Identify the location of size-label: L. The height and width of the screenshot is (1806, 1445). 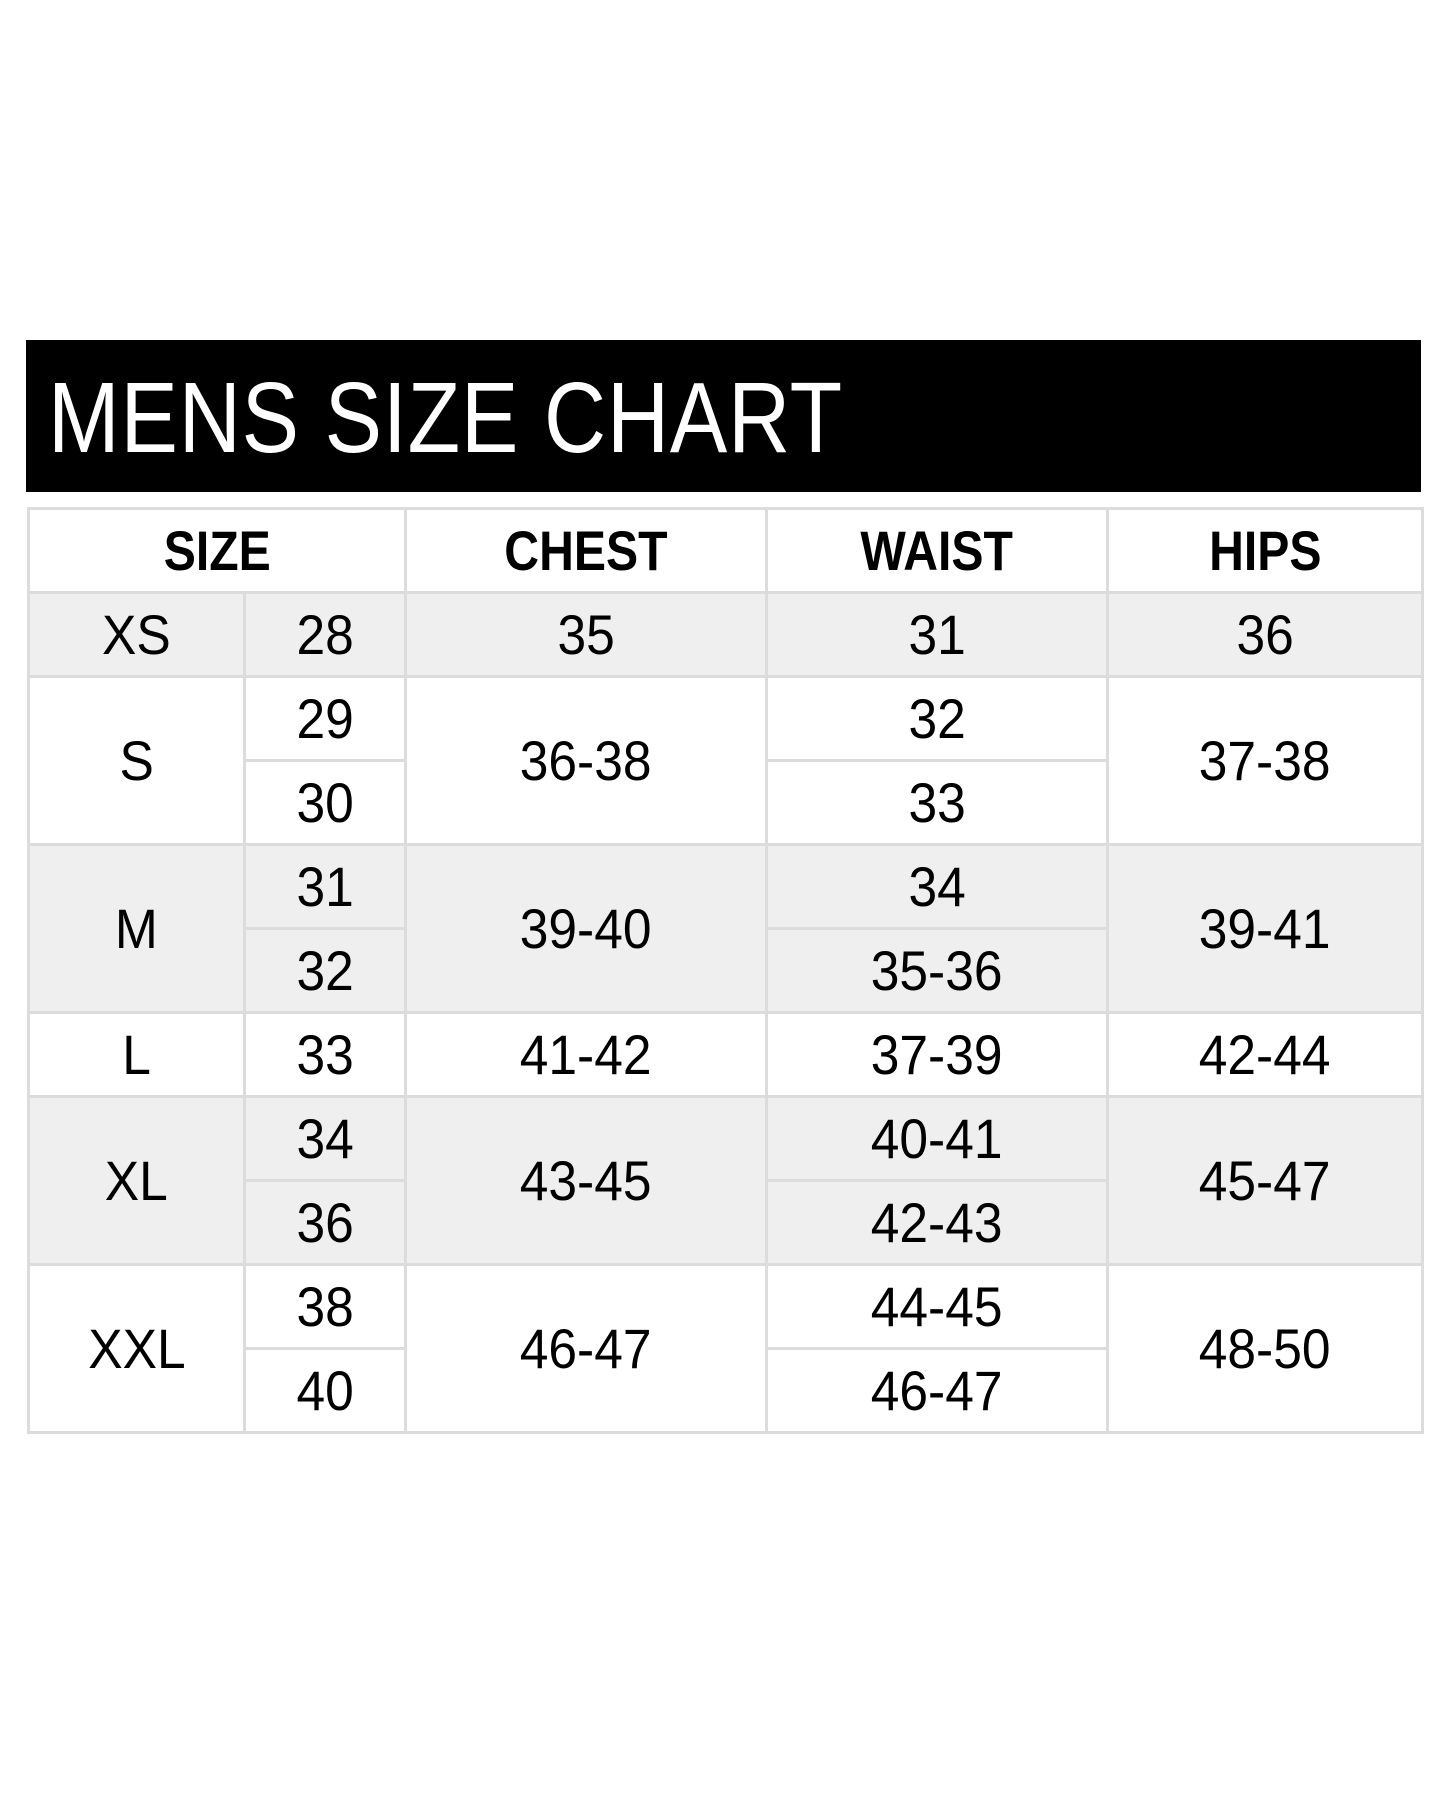
(136, 1054).